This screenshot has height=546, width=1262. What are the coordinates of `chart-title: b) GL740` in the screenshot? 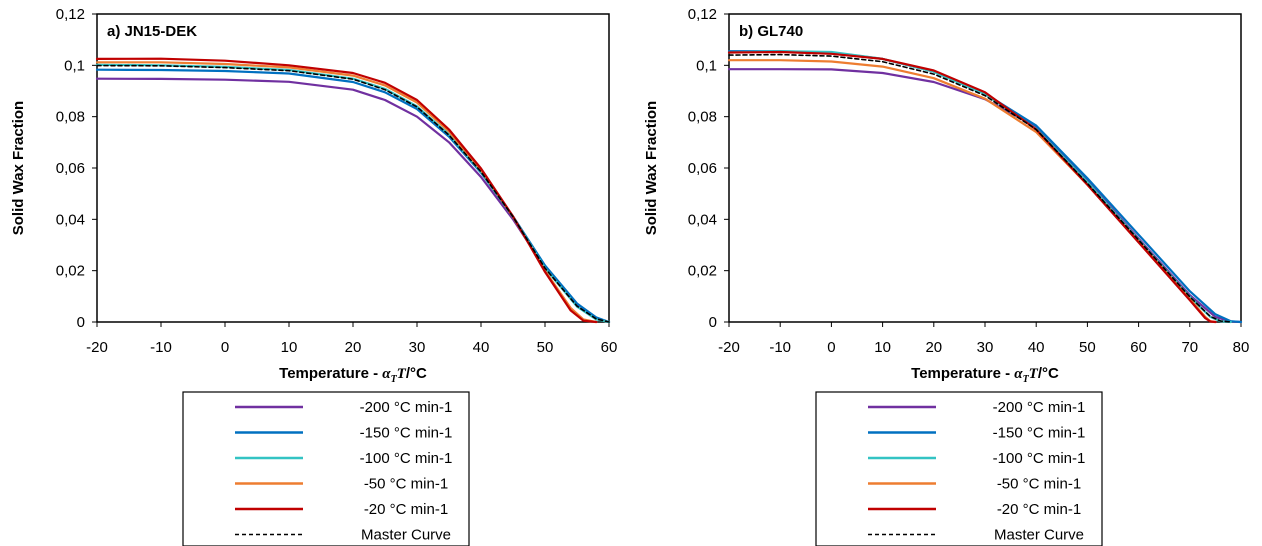 It's located at (771, 31).